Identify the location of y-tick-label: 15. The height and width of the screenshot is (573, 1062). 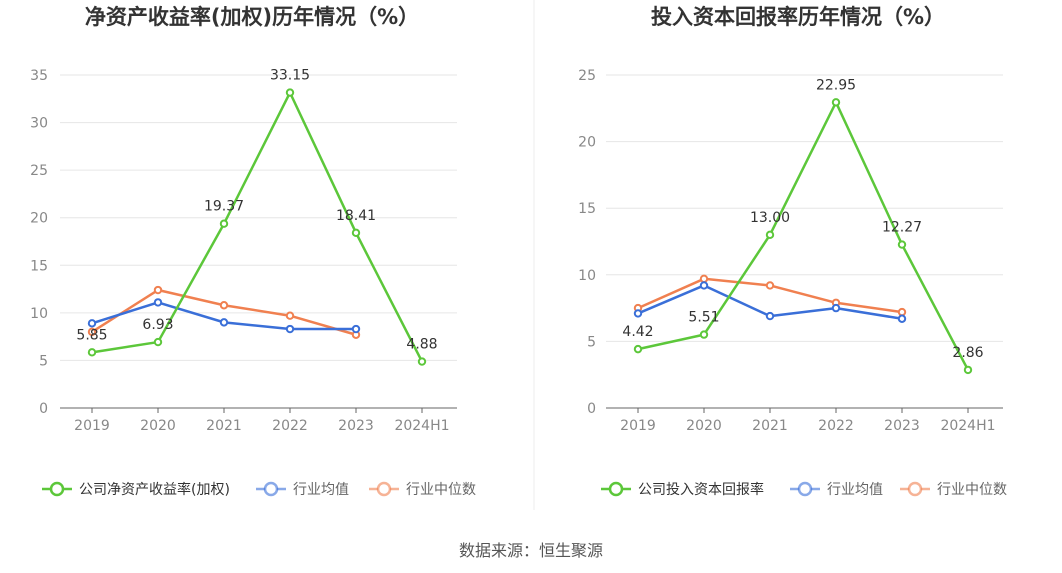
(39, 266).